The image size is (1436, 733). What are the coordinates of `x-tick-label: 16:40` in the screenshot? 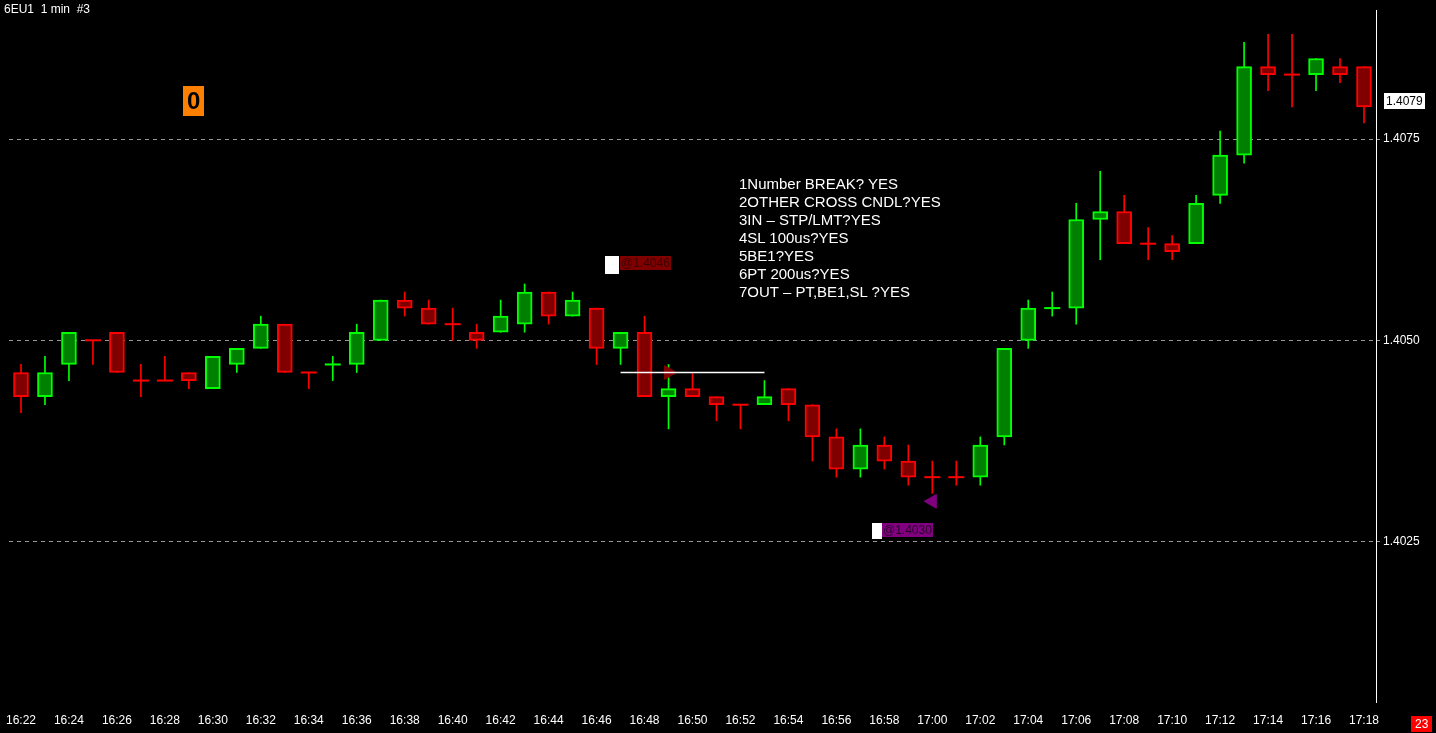 It's located at (453, 720).